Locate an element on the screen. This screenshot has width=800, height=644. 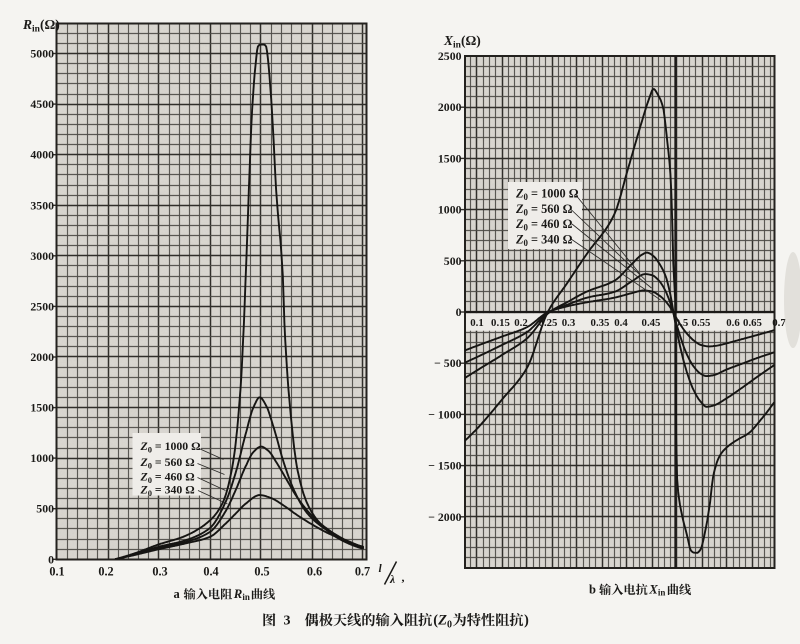
svg-text: Rin(Ω) is located at coordinates (41, 26).